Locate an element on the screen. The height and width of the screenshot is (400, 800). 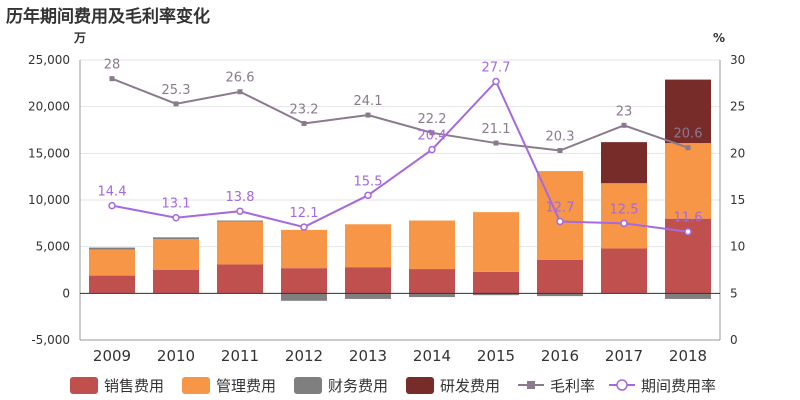
legend: 销售费用 管理费用 财务费用 研发费用 毛利率 期间费用率 is located at coordinates (393, 386).